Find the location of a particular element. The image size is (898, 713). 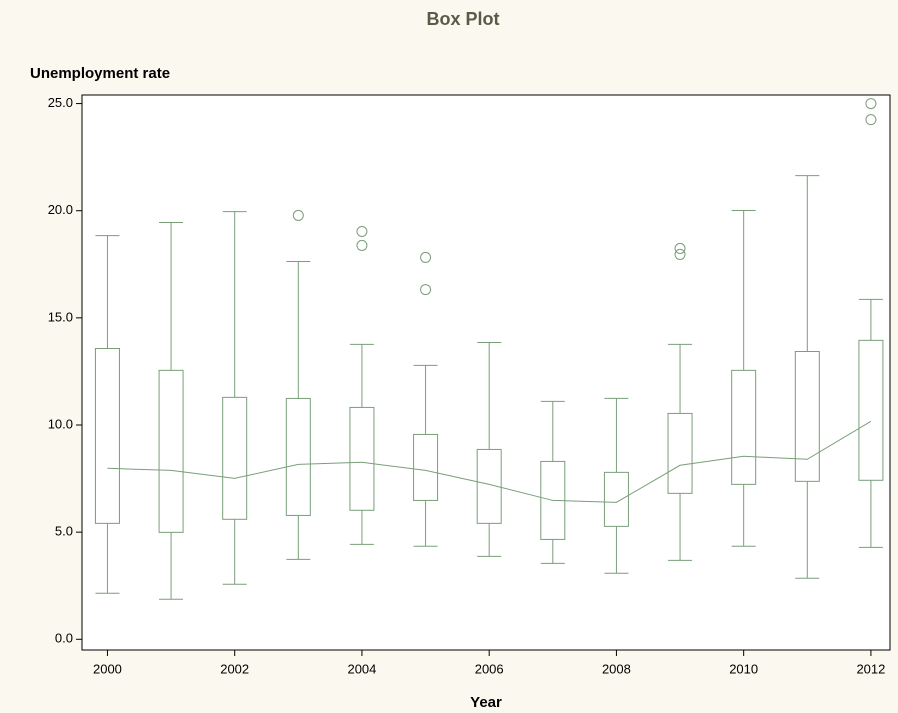

y-tick-label: 15.0 is located at coordinates (60, 316).